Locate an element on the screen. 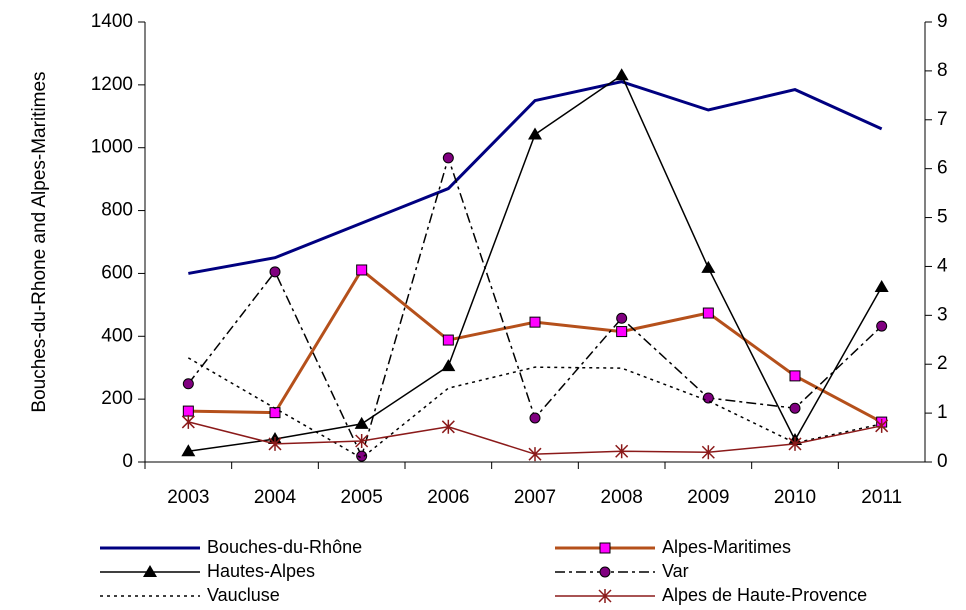 The height and width of the screenshot is (610, 966). y-tick-label: 0 is located at coordinates (127, 461).